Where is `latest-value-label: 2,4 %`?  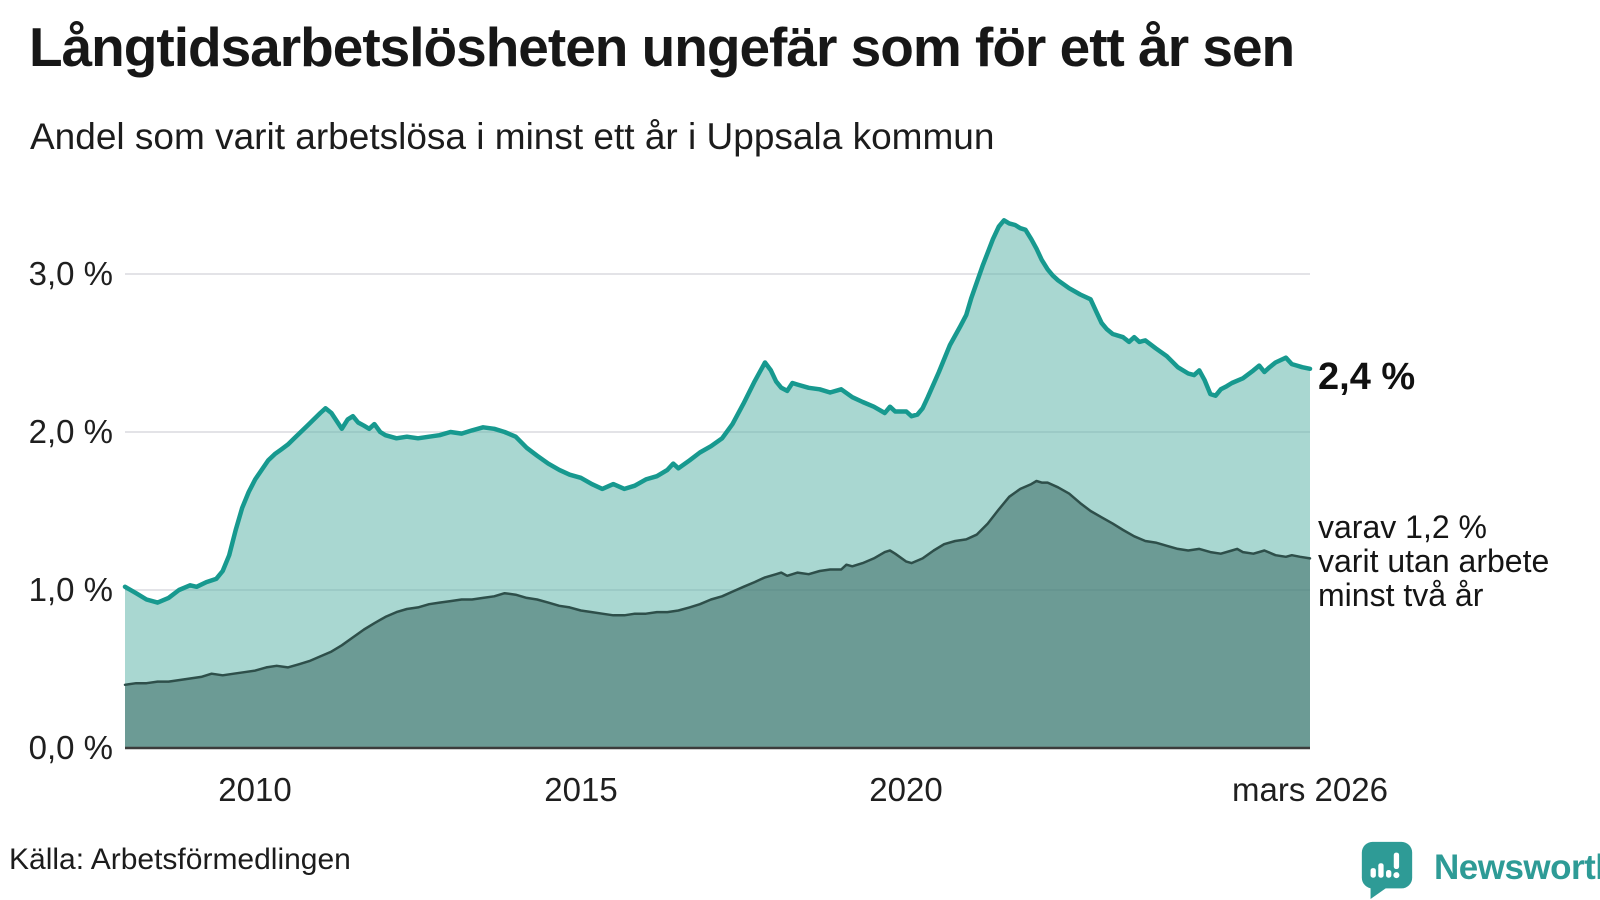 latest-value-label: 2,4 % is located at coordinates (1367, 377).